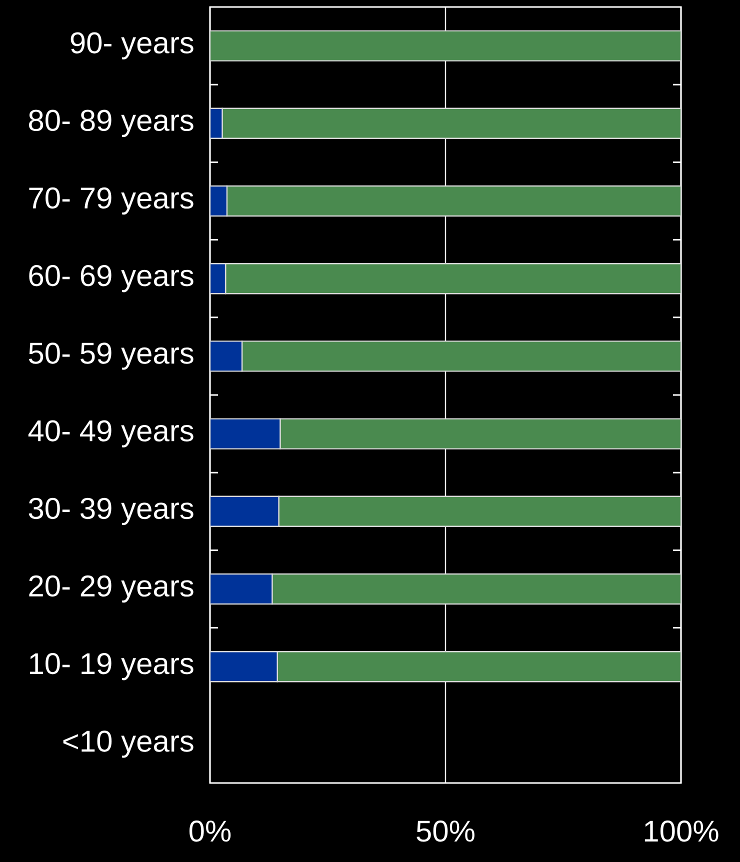 This screenshot has height=862, width=740. Describe the element at coordinates (111, 589) in the screenshot. I see `y-tick-label: 20- 29 years` at that location.